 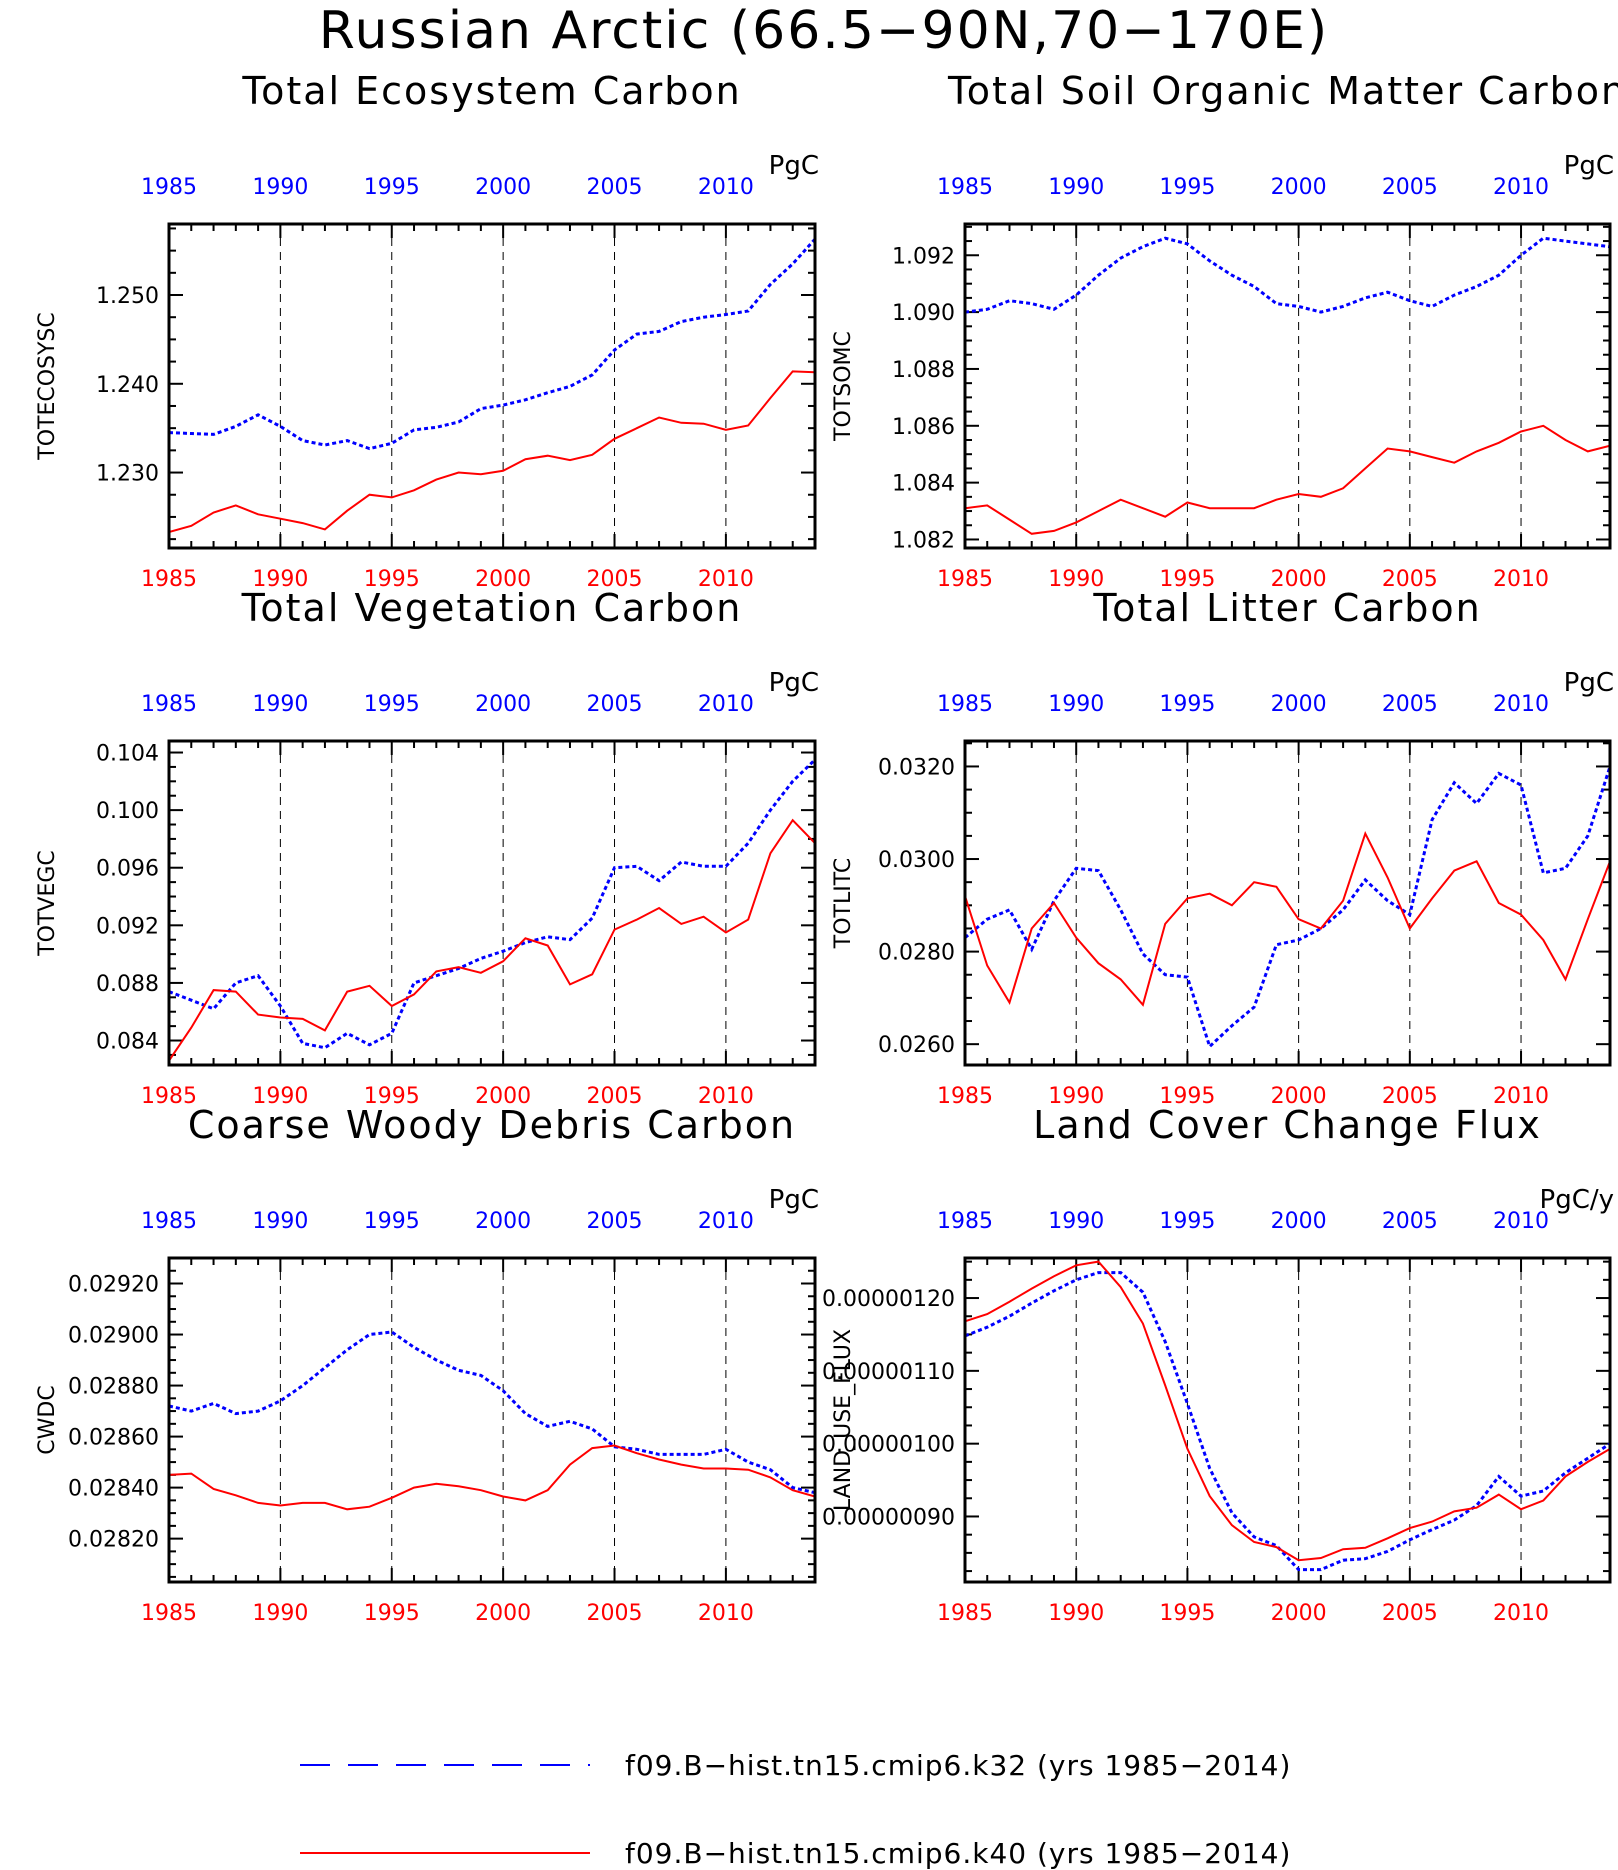 I want to click on y-tick-label: 1.250, so click(x=127, y=296).